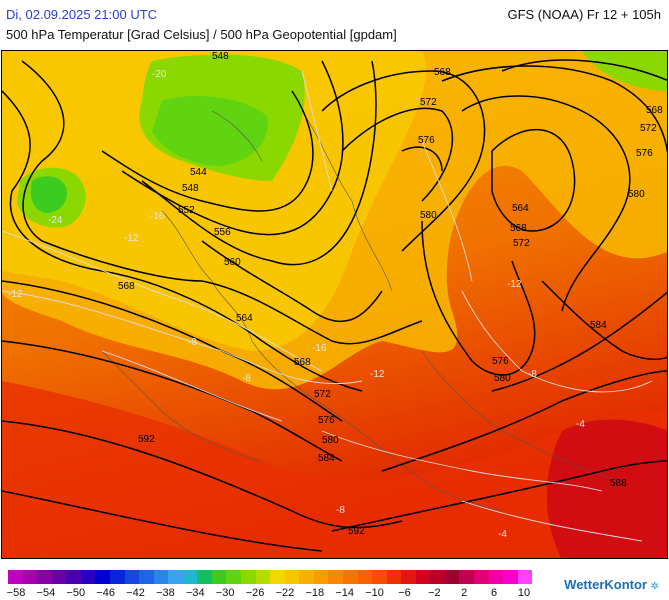  What do you see at coordinates (345, 593) in the screenshot?
I see `legend-tick-label: −14` at bounding box center [345, 593].